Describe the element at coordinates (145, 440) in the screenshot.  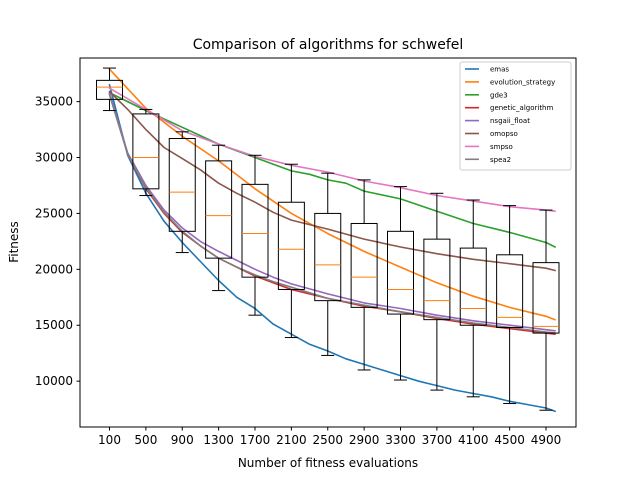
I see `x-tick-label: 500` at that location.